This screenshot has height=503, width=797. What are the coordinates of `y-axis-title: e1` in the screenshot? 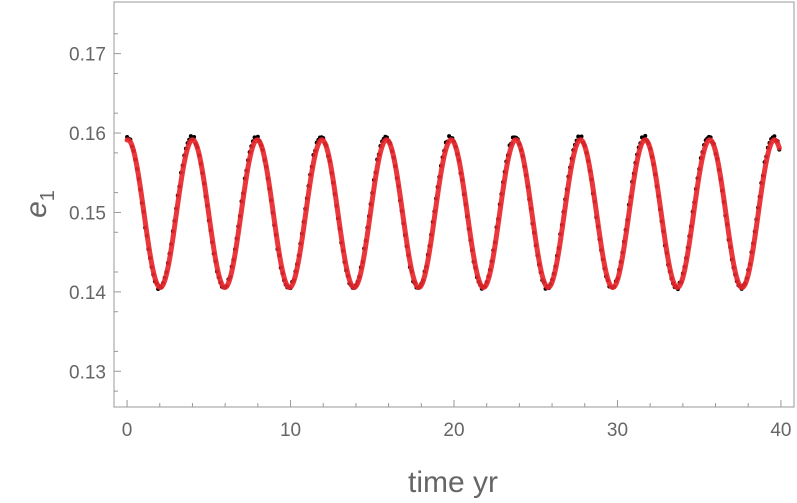 It's located at (39, 204).